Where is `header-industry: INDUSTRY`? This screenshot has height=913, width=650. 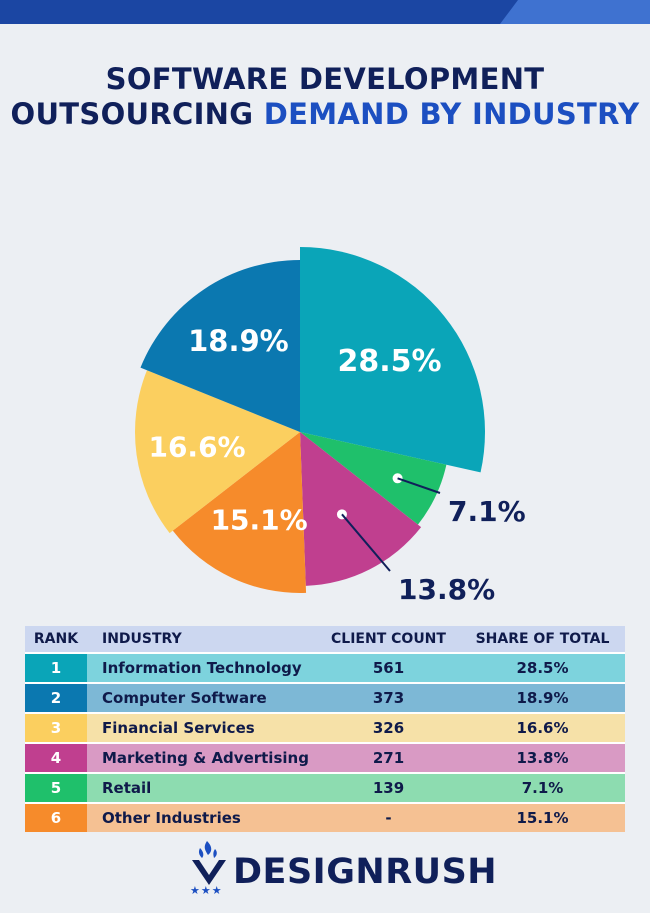
header-industry: INDUSTRY is located at coordinates (202, 639).